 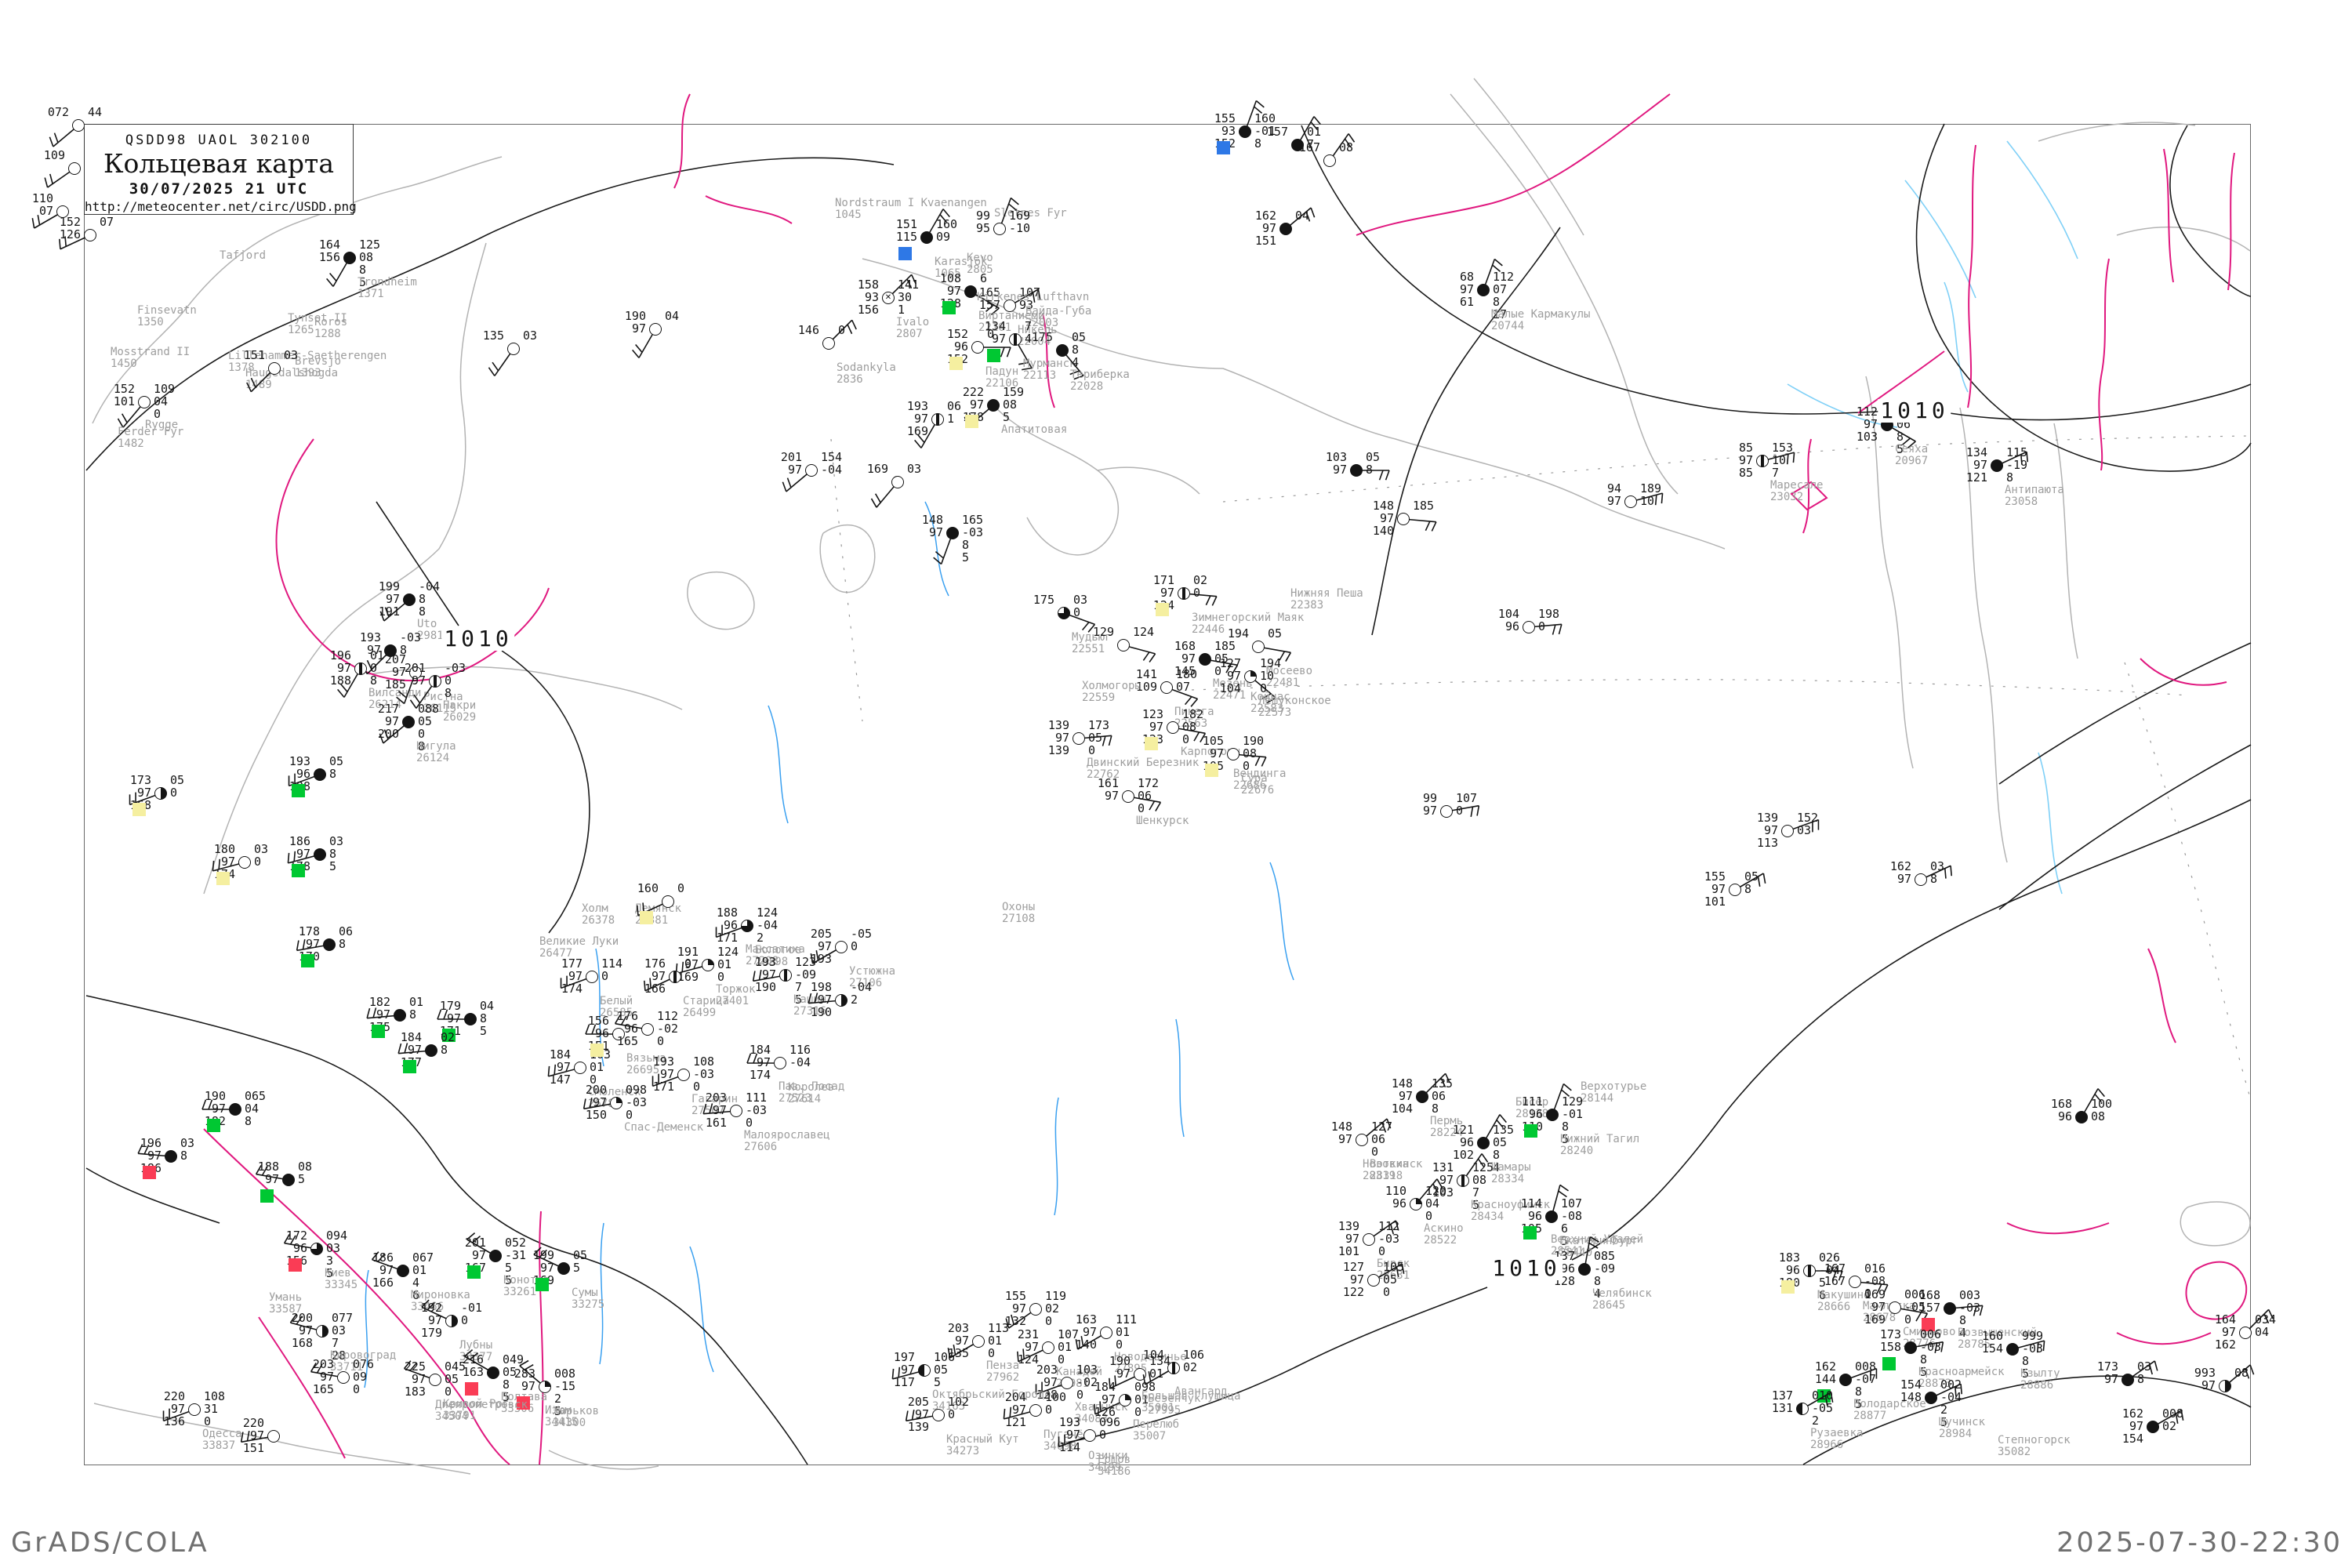 What do you see at coordinates (637, 1102) in the screenshot?
I see `station-values-right: 098 -03 0` at bounding box center [637, 1102].